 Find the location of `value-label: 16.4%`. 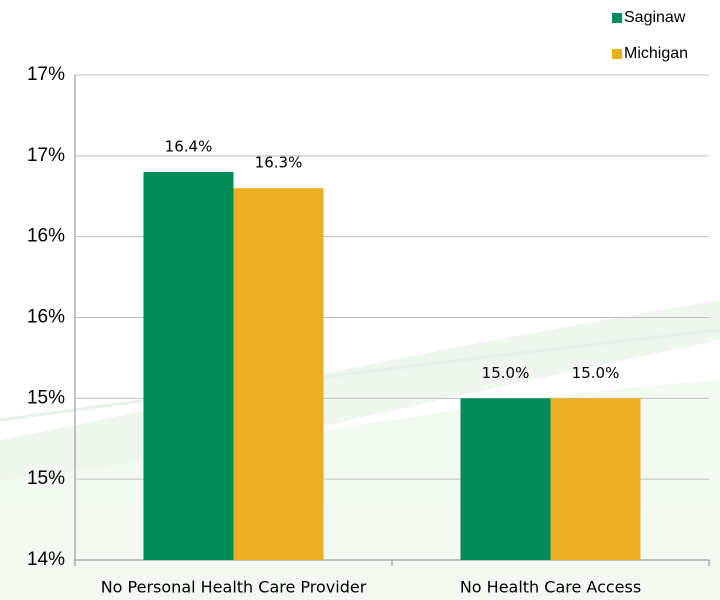

value-label: 16.4% is located at coordinates (189, 147).